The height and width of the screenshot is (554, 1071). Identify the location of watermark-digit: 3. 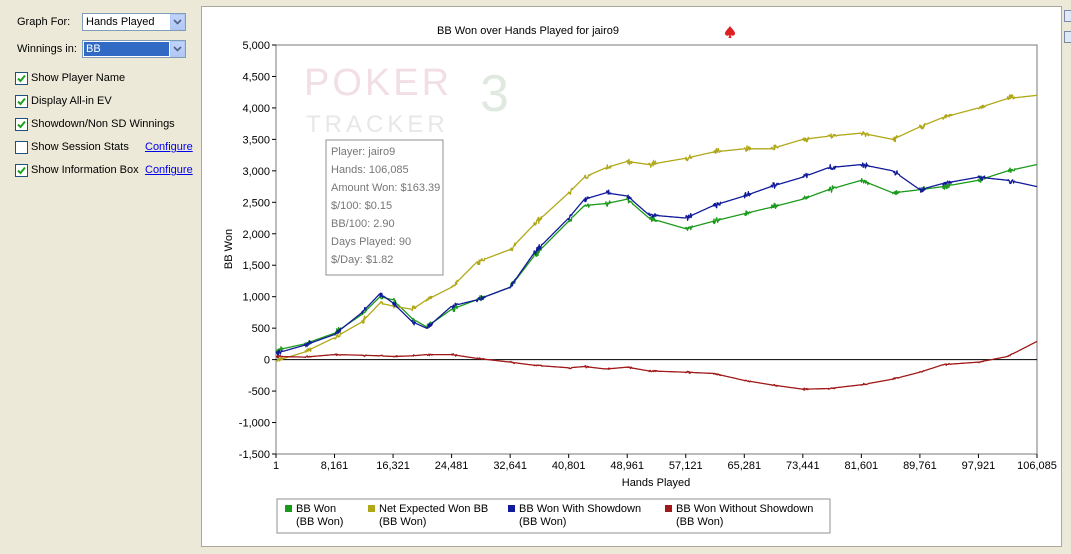
(494, 94).